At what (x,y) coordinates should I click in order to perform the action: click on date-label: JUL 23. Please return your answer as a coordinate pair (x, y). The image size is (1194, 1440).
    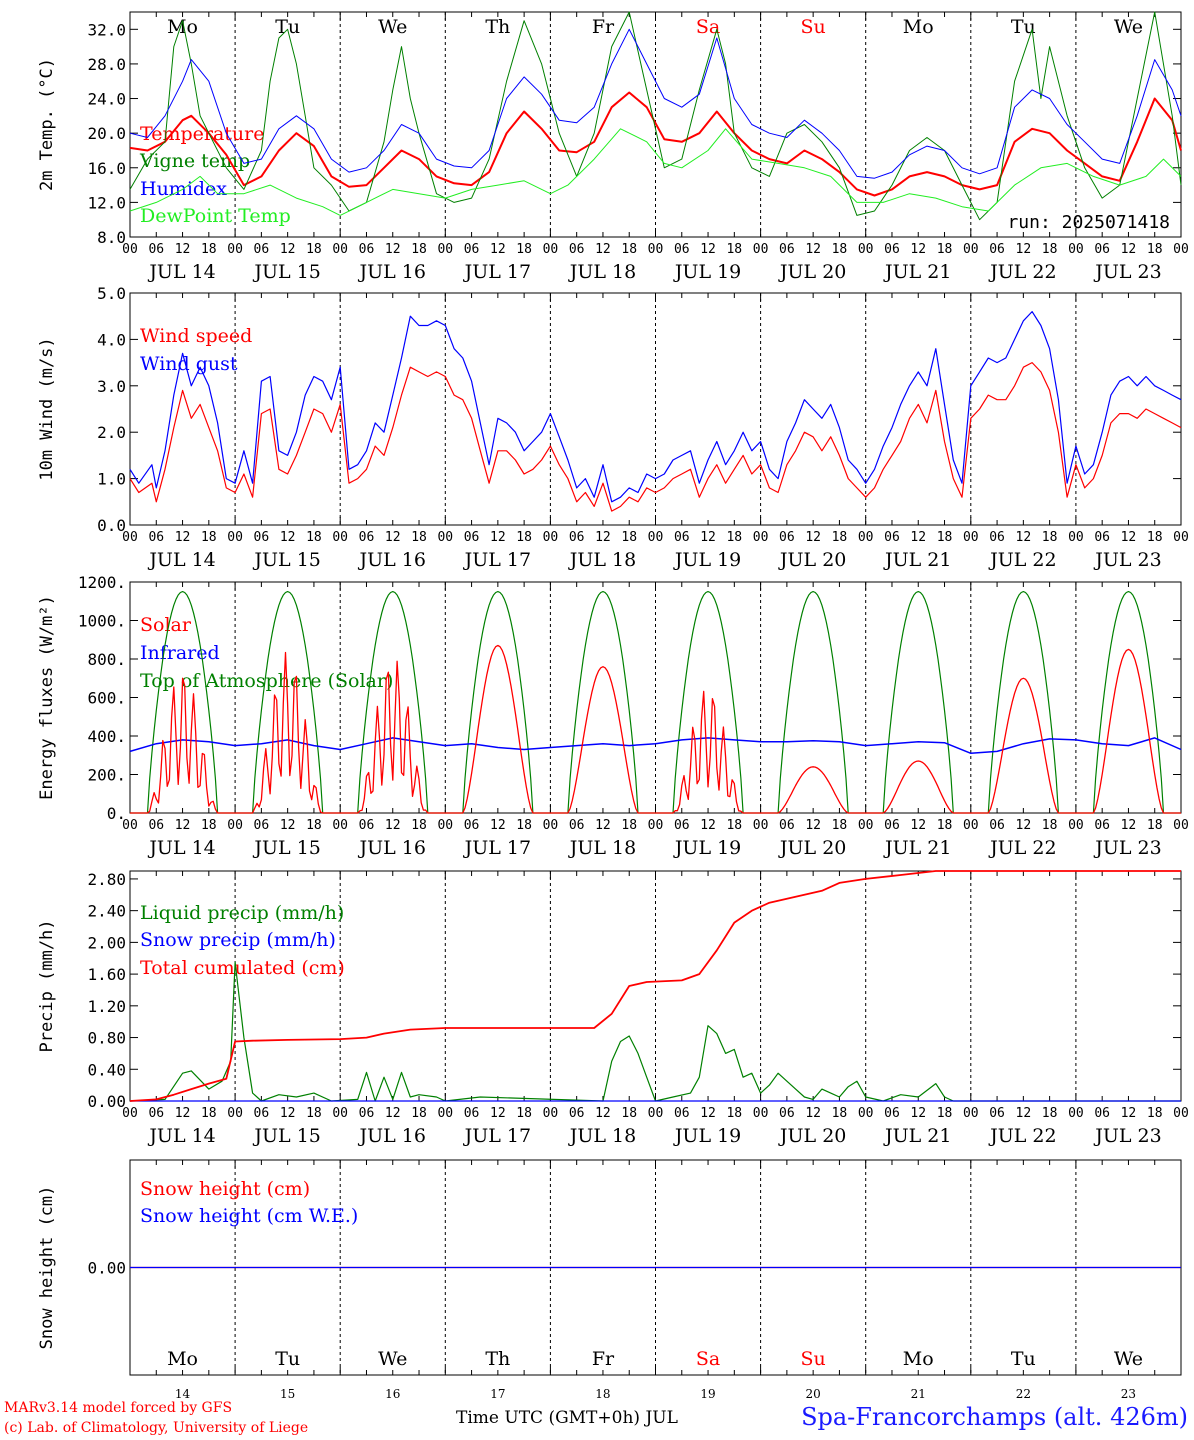
    Looking at the image, I should click on (1127, 560).